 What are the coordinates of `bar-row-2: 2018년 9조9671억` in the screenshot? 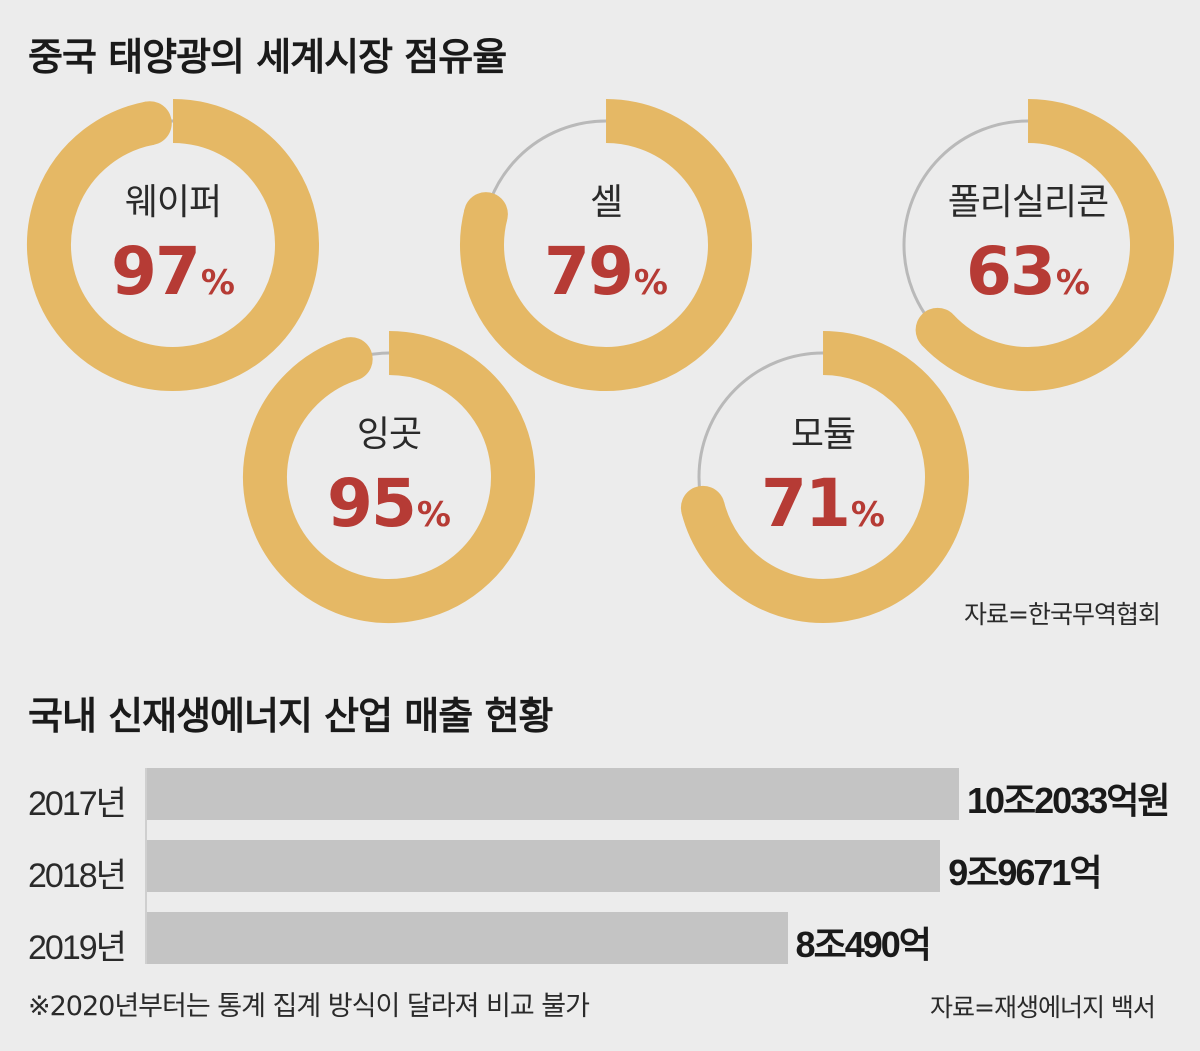 It's located at (600, 870).